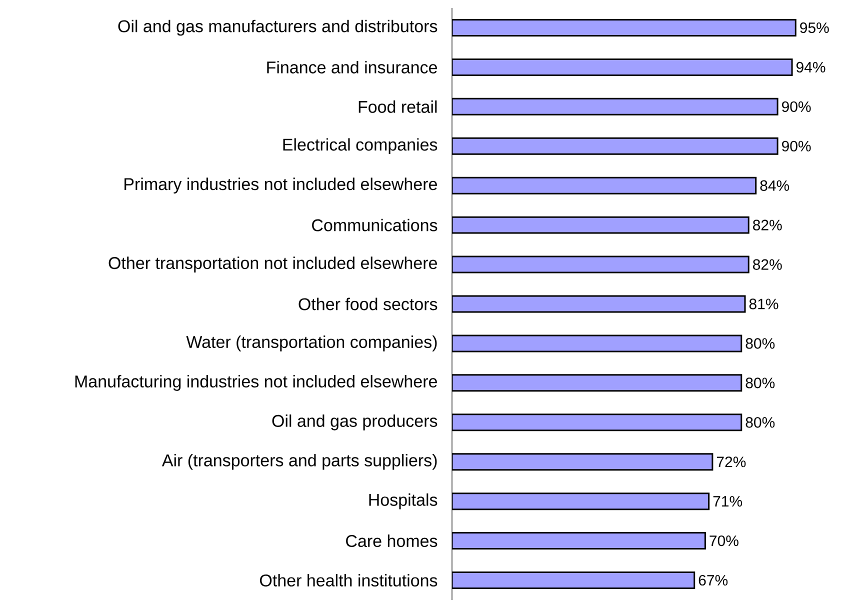  Describe the element at coordinates (392, 541) in the screenshot. I see `y-tick-label: Care homes` at that location.